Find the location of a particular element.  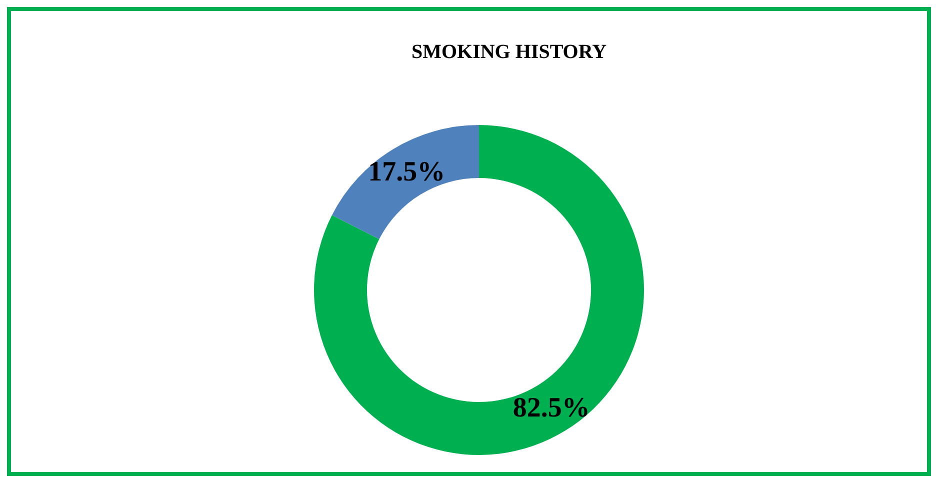

donut-slice is located at coordinates (405, 182).